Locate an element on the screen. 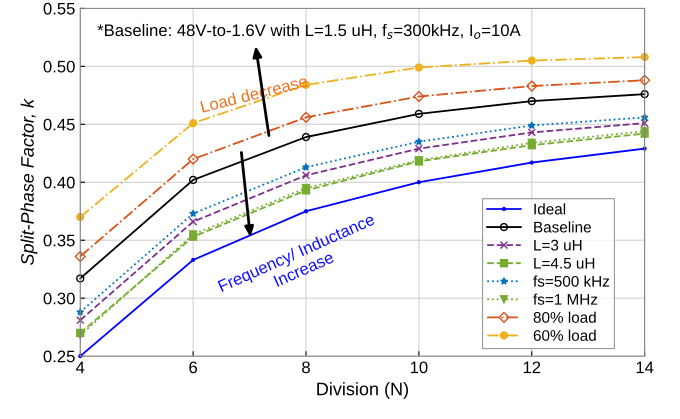  legend-label: 60% load is located at coordinates (565, 335).